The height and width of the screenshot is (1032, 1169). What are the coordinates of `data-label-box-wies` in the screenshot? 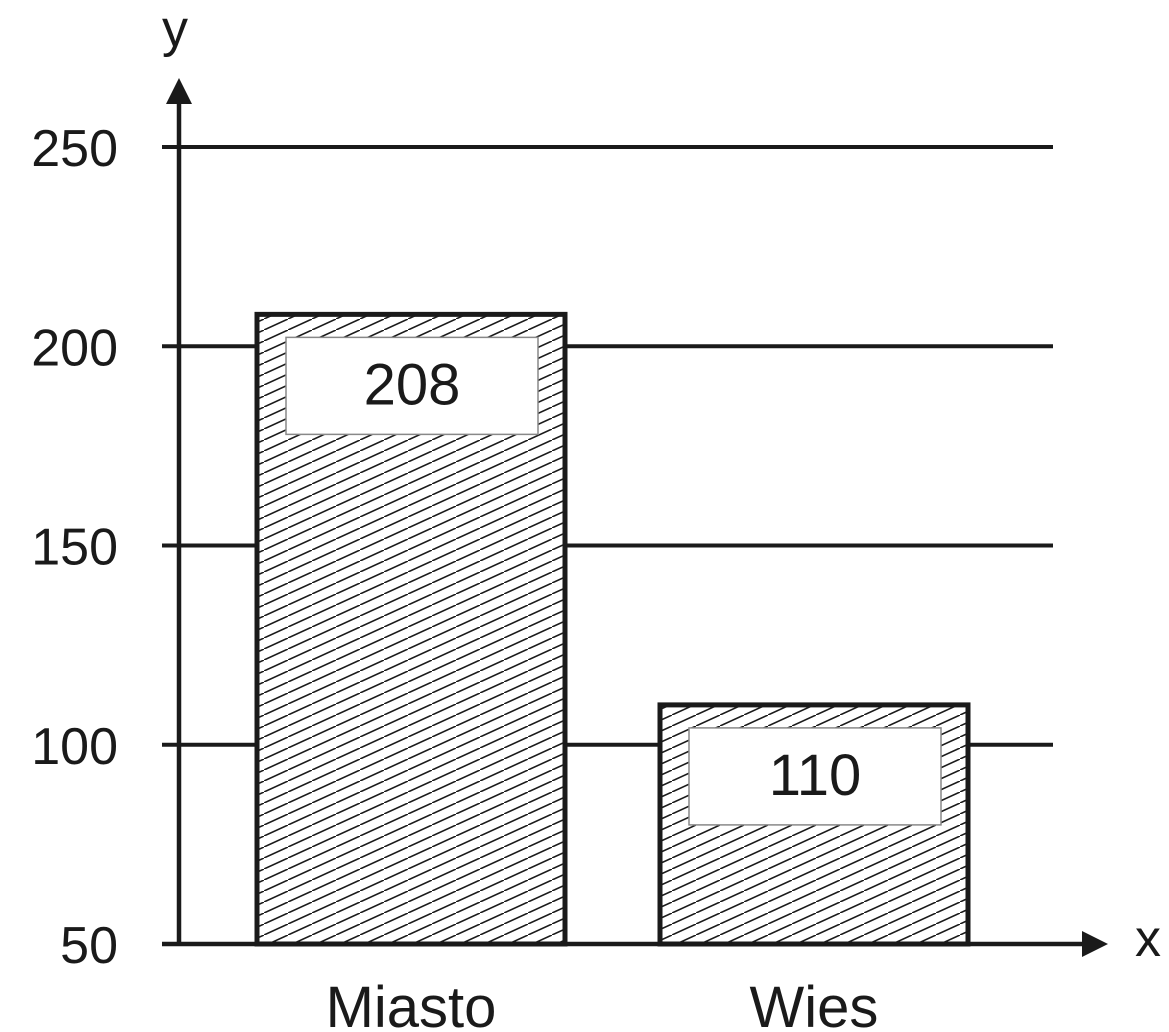 It's located at (815, 776).